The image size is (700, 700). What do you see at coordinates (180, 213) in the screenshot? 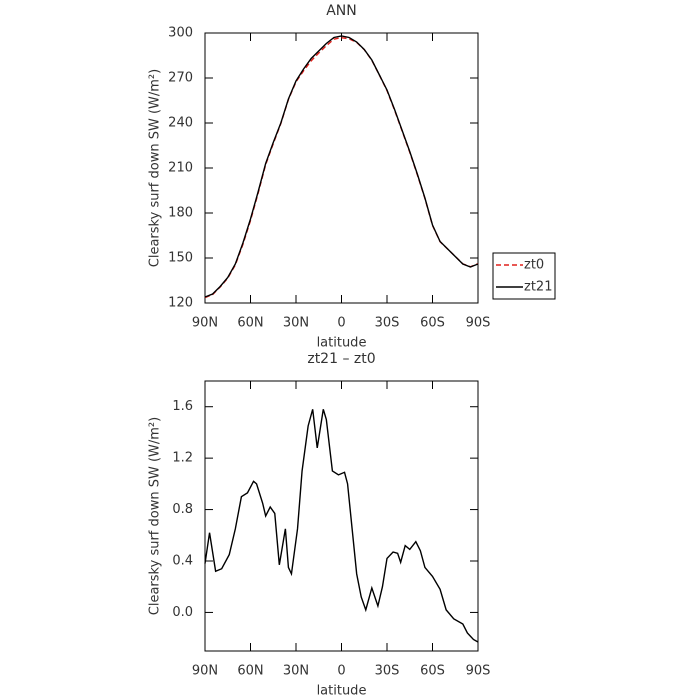
I see `y-tick-label: 180` at bounding box center [180, 213].